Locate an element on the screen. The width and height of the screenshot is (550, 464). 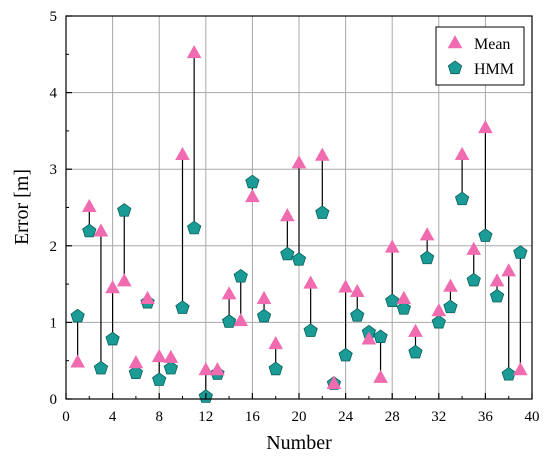
legend-box is located at coordinates (480, 56).